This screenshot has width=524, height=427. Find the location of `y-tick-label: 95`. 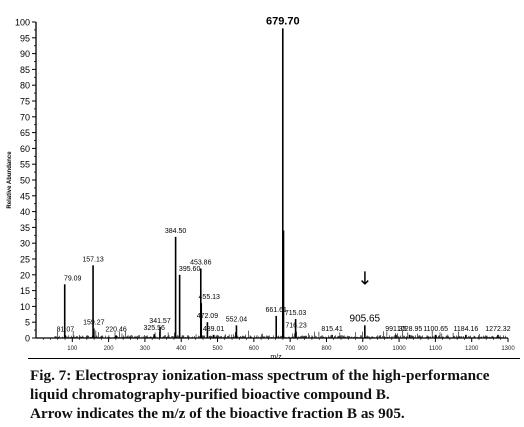

y-tick-label: 95 is located at coordinates (25, 38).